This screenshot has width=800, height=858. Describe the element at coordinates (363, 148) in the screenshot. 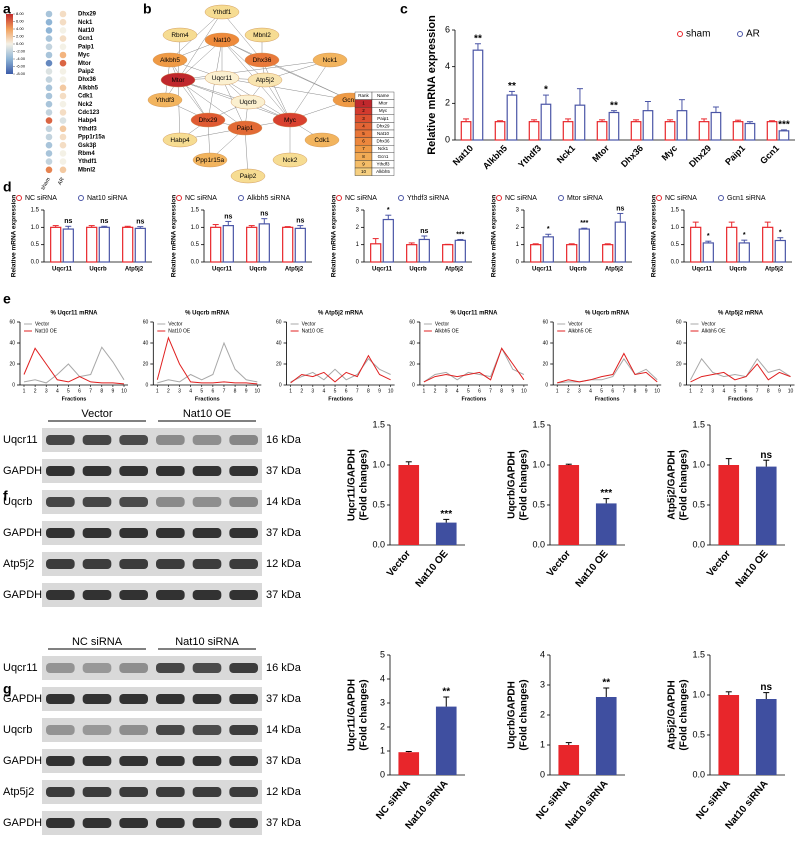

I see `table-cell-text: 7` at that location.